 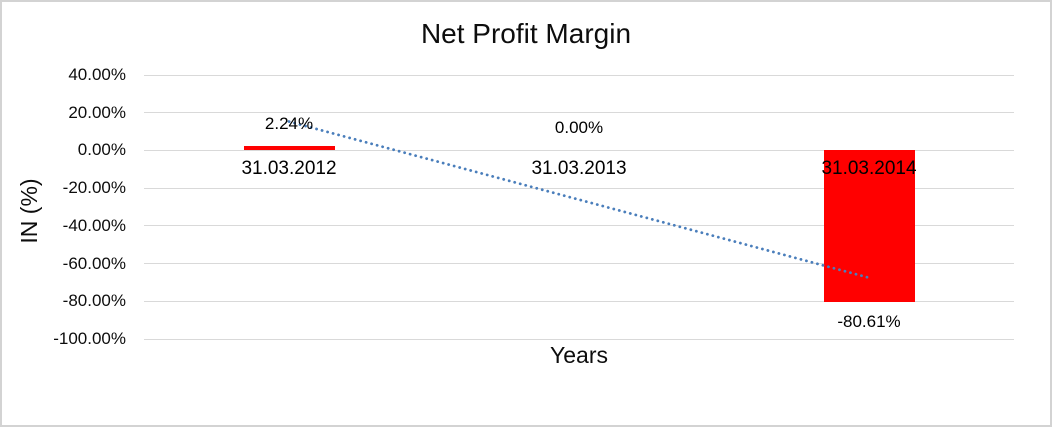 What do you see at coordinates (97, 112) in the screenshot?
I see `y-axis-tick-label: 20.00%` at bounding box center [97, 112].